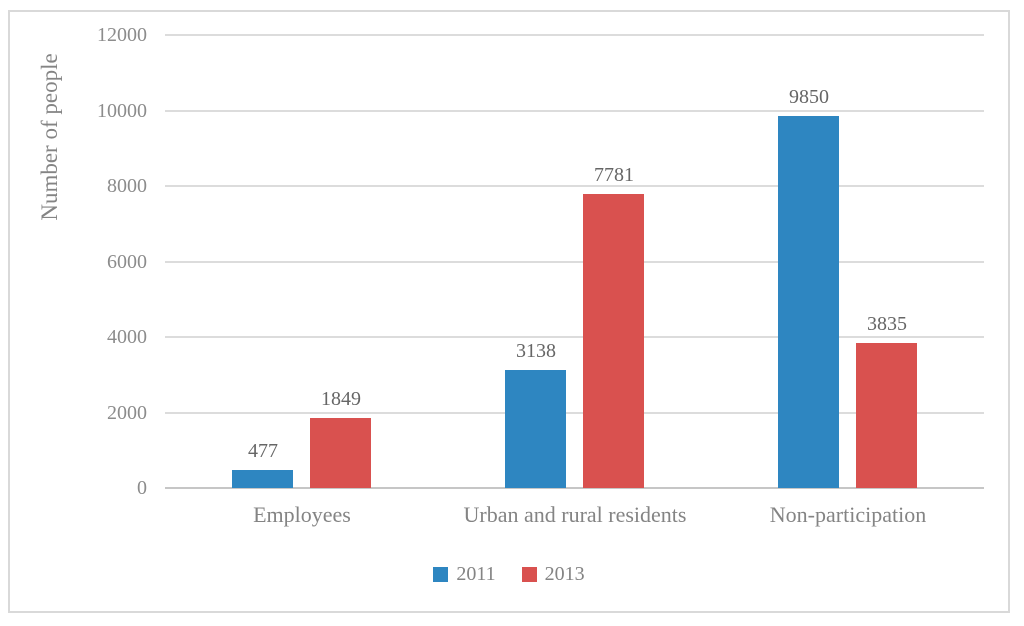  I want to click on data-label: 477, so click(263, 451).